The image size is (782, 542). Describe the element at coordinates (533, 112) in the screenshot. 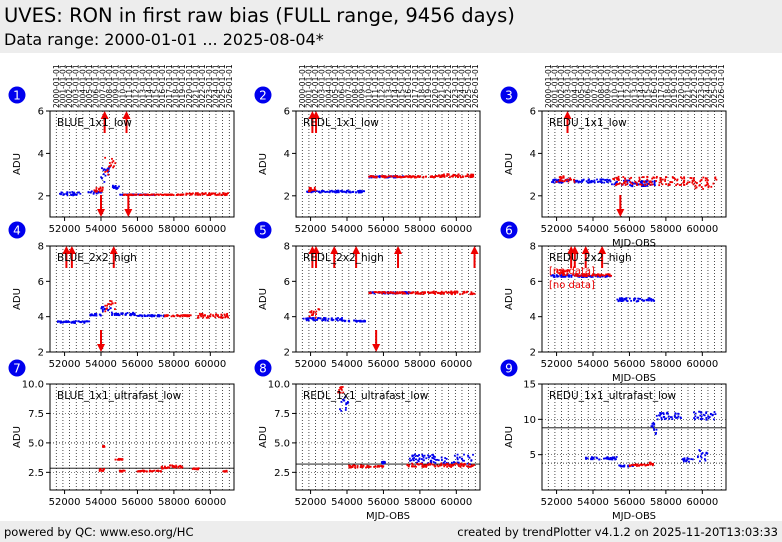

I see `y-tick-label: 6` at that location.